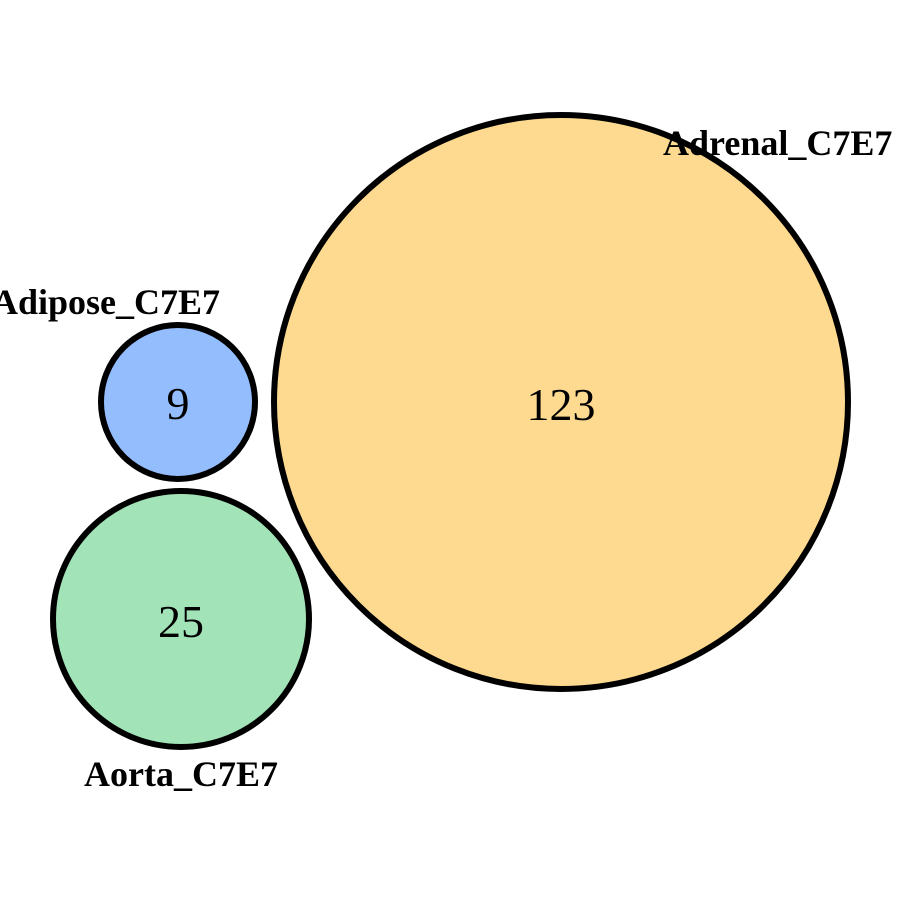 The height and width of the screenshot is (900, 900). Describe the element at coordinates (181, 774) in the screenshot. I see `label-aorta: Aorta_C7E7` at that location.